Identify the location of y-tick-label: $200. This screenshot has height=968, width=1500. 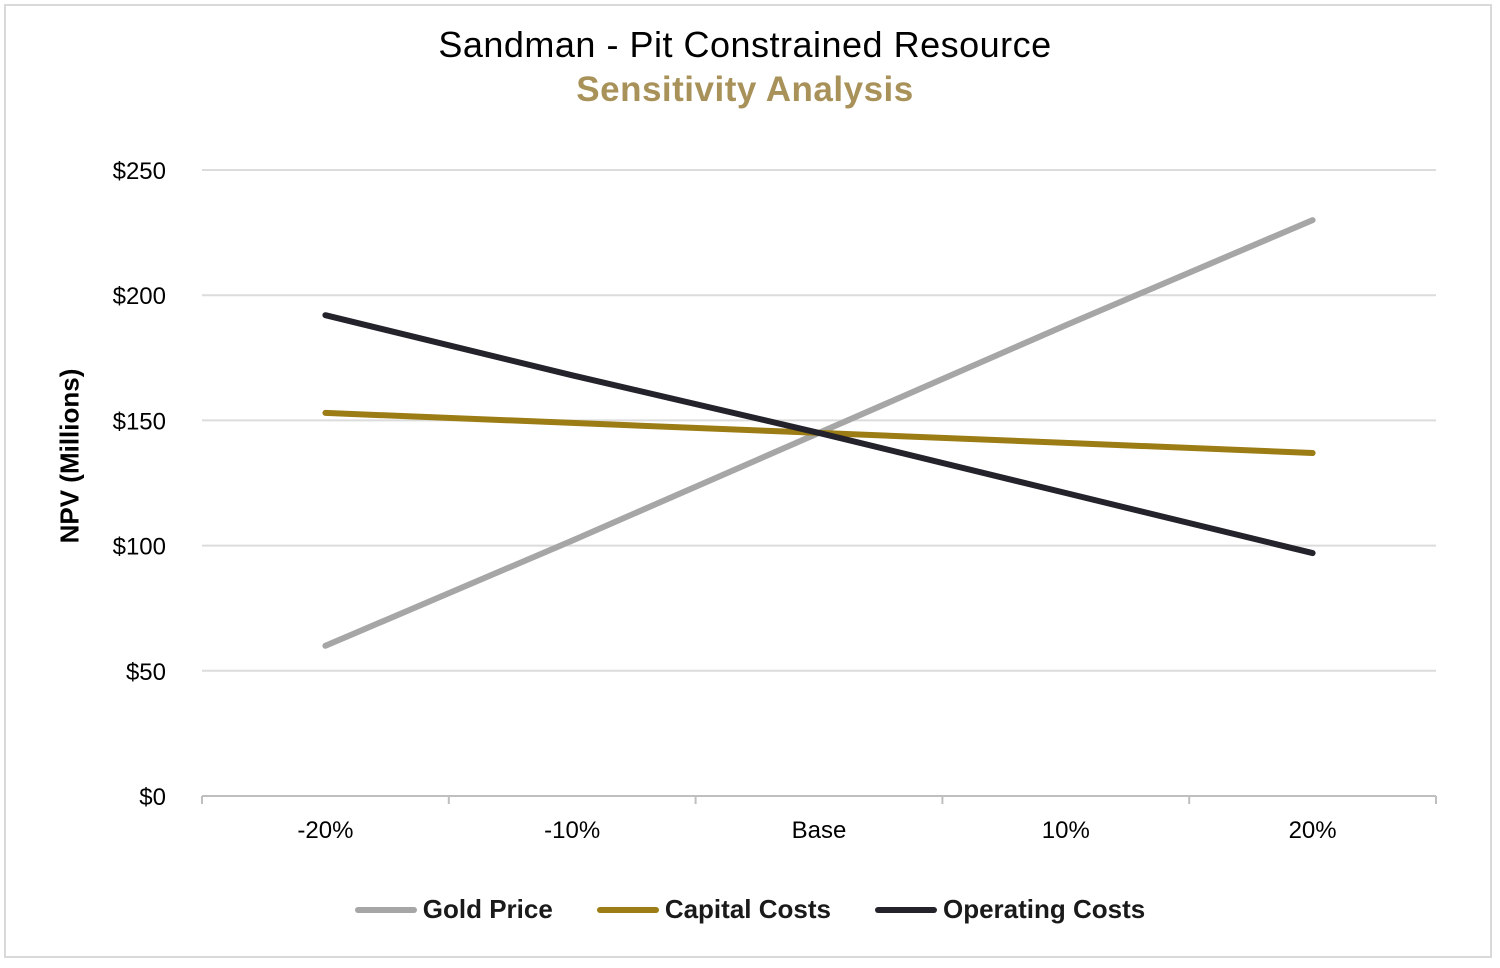
(139, 296).